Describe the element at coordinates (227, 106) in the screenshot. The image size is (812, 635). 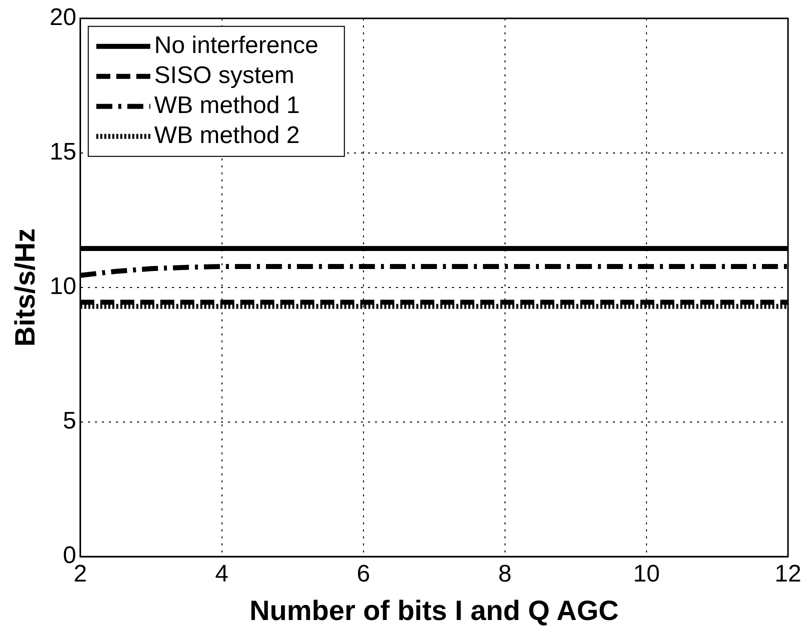
I see `legend-label: WB method 1` at that location.